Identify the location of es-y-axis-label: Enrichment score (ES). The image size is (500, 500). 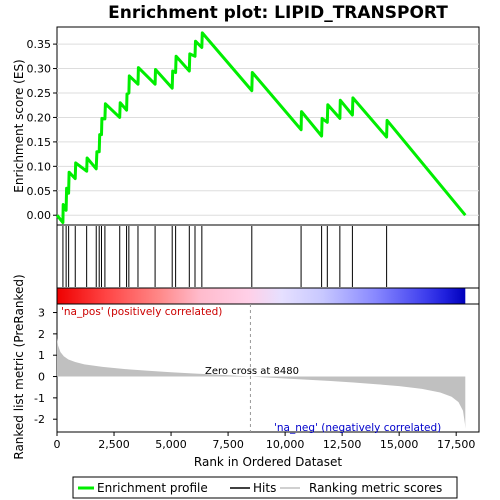
(19, 125).